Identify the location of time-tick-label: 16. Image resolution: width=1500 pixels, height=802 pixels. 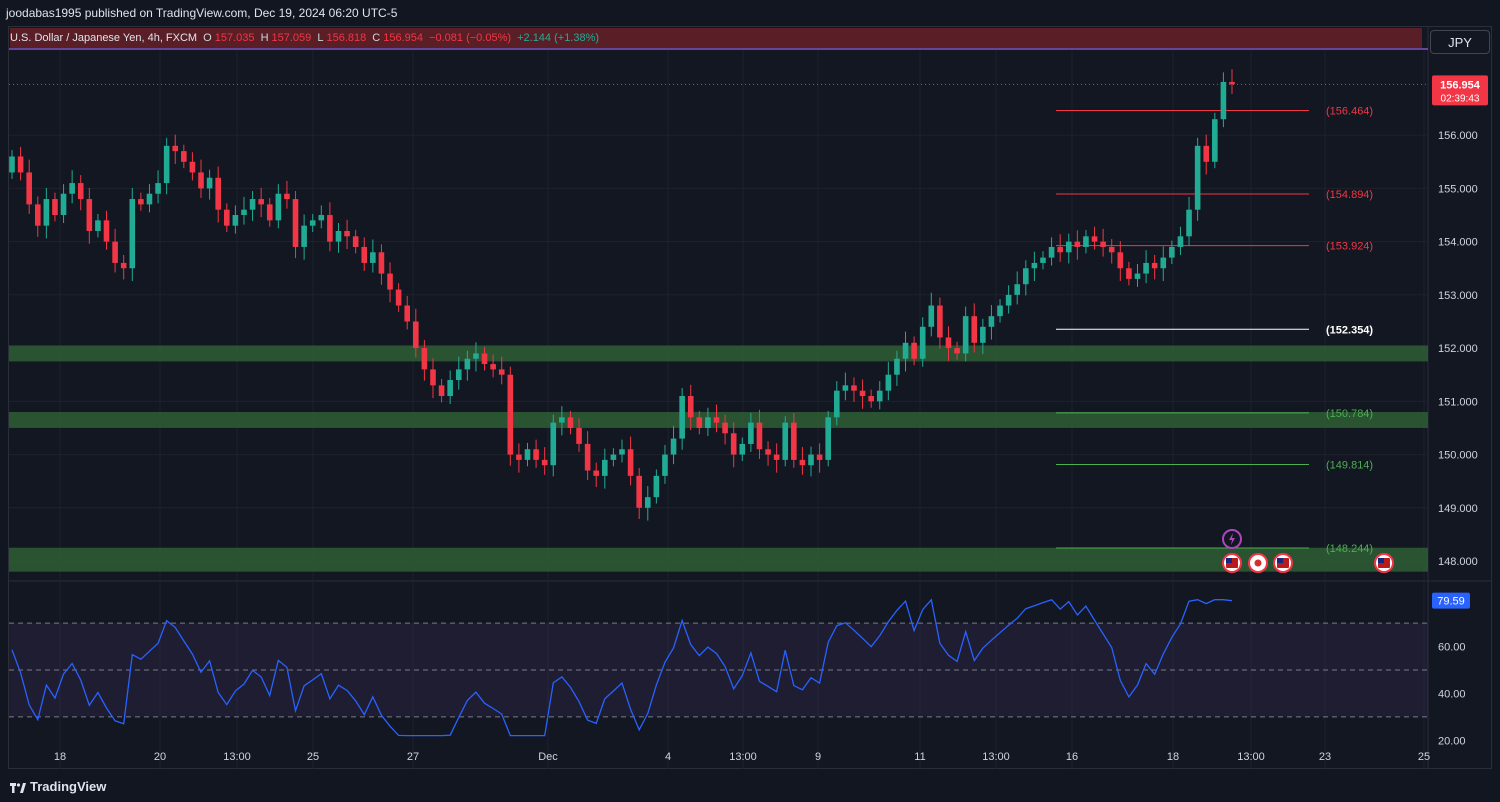
(1072, 757).